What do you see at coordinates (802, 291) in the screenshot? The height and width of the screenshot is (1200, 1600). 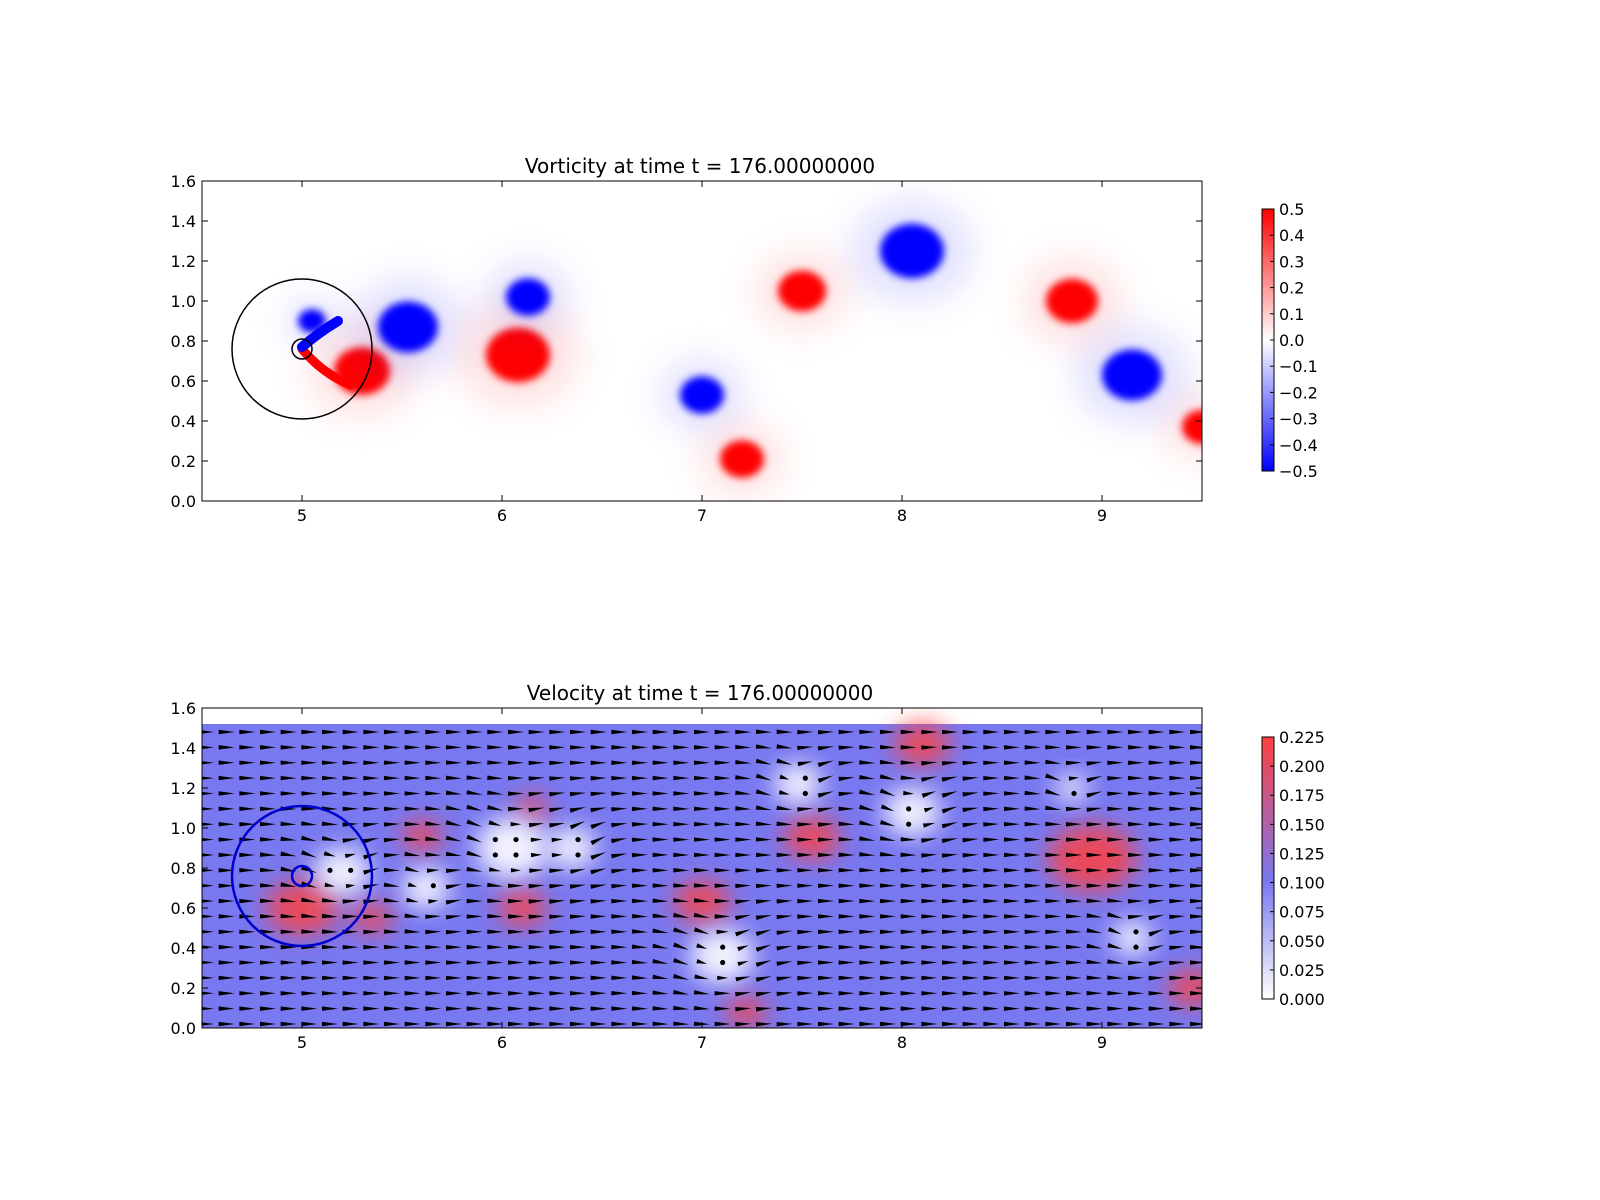 I see `positive-vortex` at bounding box center [802, 291].